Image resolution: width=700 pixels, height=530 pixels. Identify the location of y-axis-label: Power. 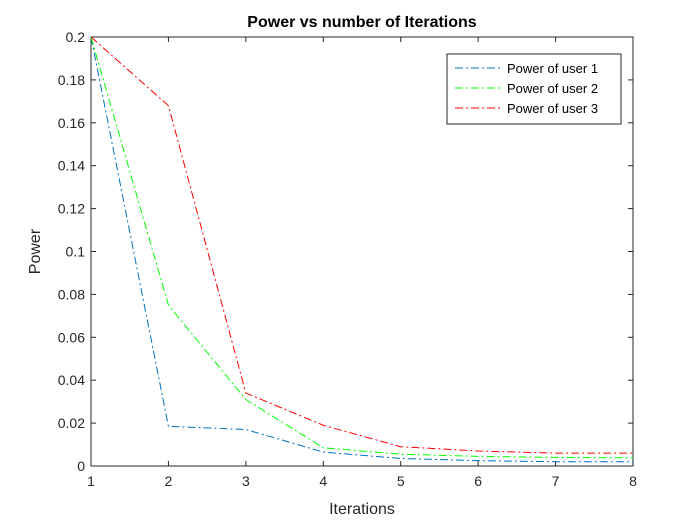
(35, 251).